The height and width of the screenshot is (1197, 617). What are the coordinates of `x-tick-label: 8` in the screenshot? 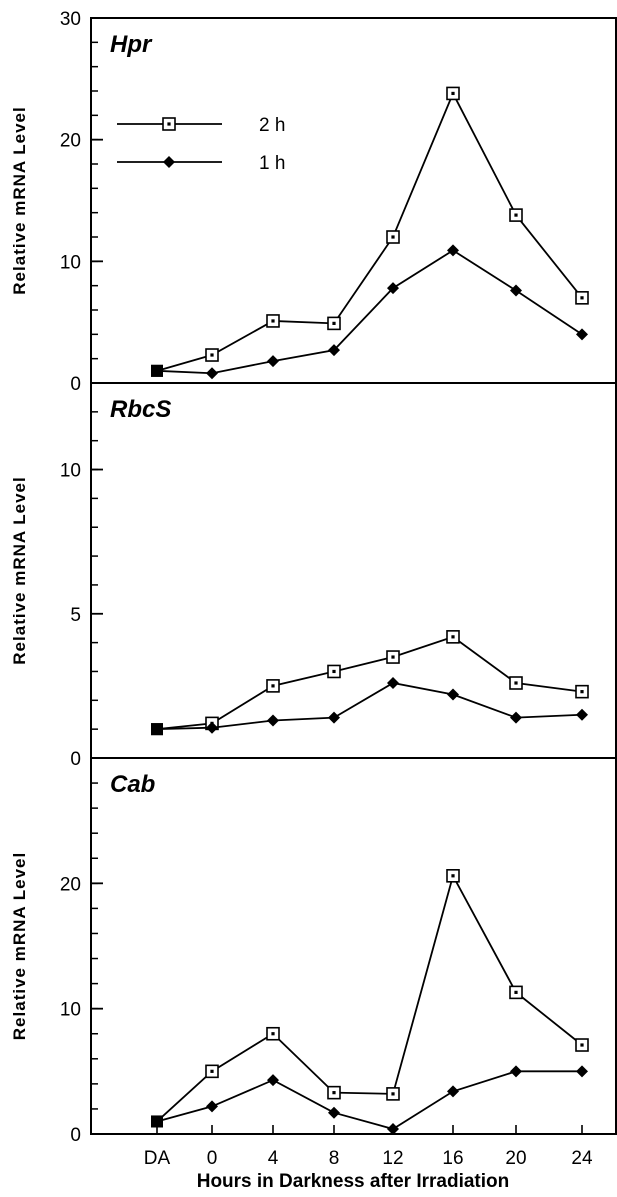 It's located at (334, 1158).